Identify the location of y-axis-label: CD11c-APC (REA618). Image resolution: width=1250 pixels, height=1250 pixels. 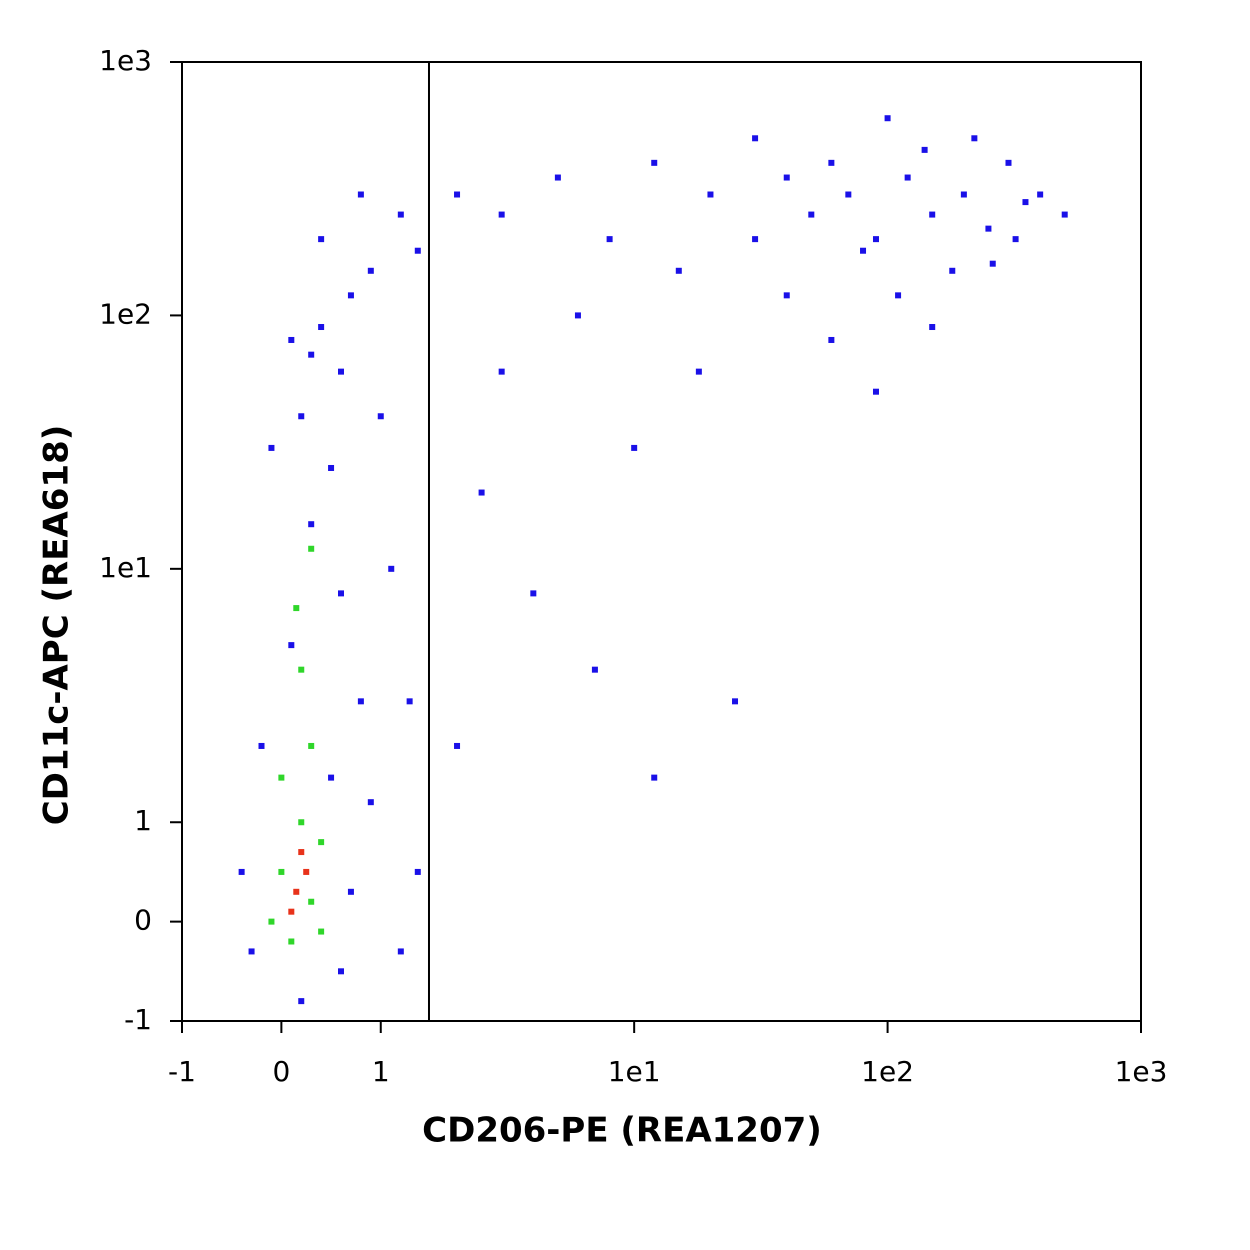
(57, 625).